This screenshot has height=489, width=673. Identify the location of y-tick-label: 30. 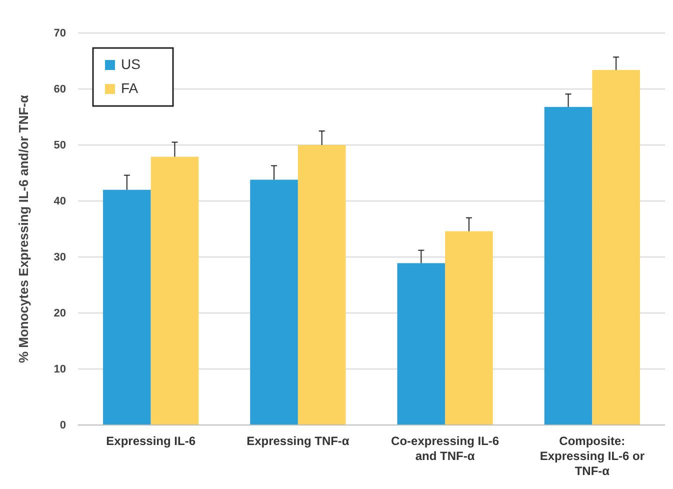
(60, 258).